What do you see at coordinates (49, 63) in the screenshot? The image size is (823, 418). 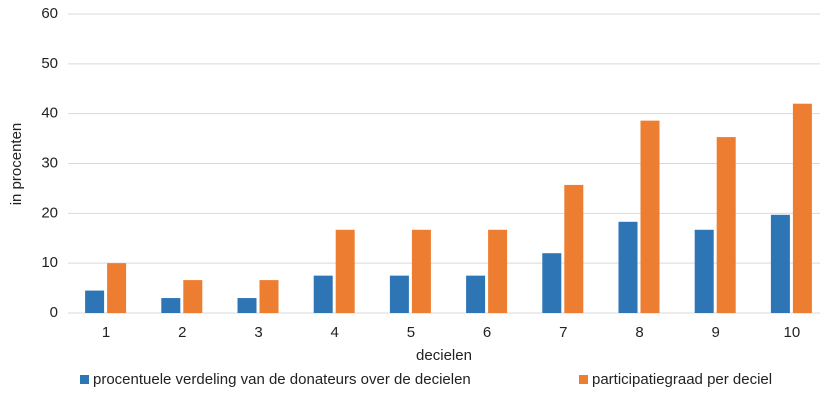 I see `y-tick-label: 50` at bounding box center [49, 63].